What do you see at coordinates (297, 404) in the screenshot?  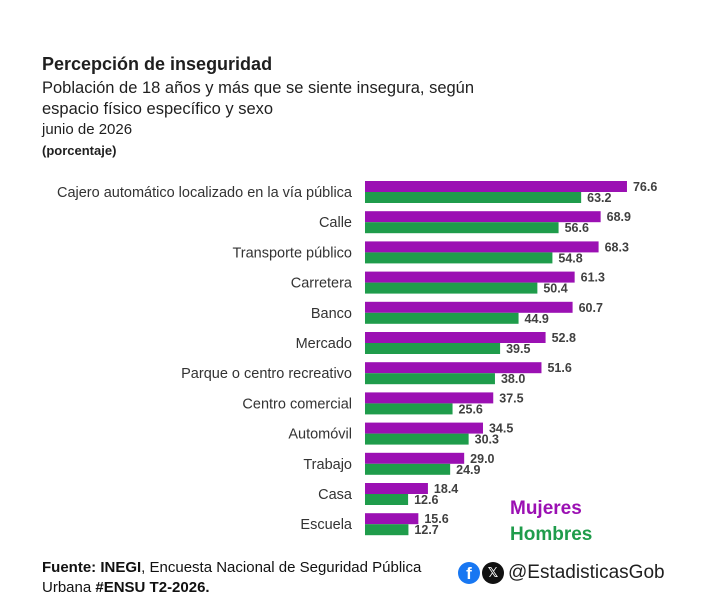 I see `category-label: Centro comercial` at bounding box center [297, 404].